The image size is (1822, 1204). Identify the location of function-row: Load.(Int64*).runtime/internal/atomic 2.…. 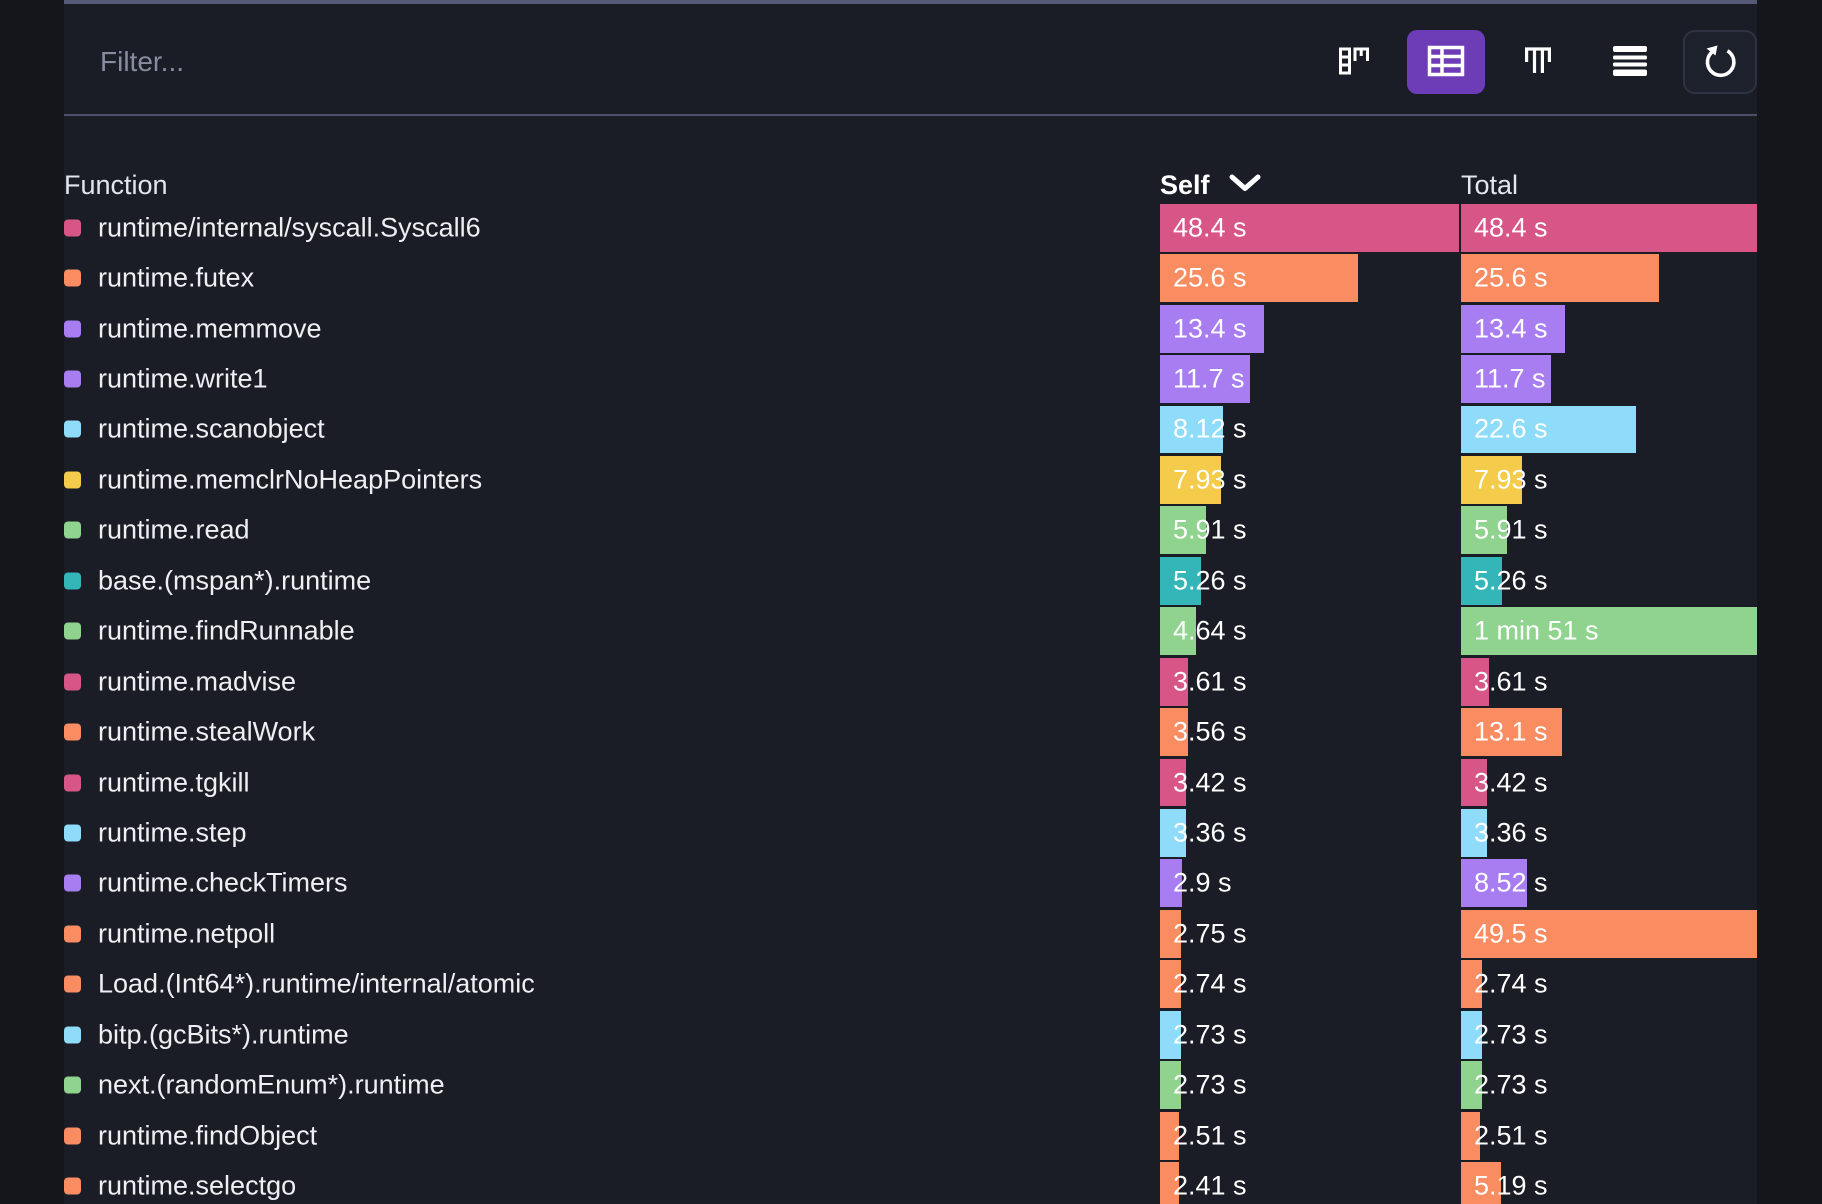
(910, 984).